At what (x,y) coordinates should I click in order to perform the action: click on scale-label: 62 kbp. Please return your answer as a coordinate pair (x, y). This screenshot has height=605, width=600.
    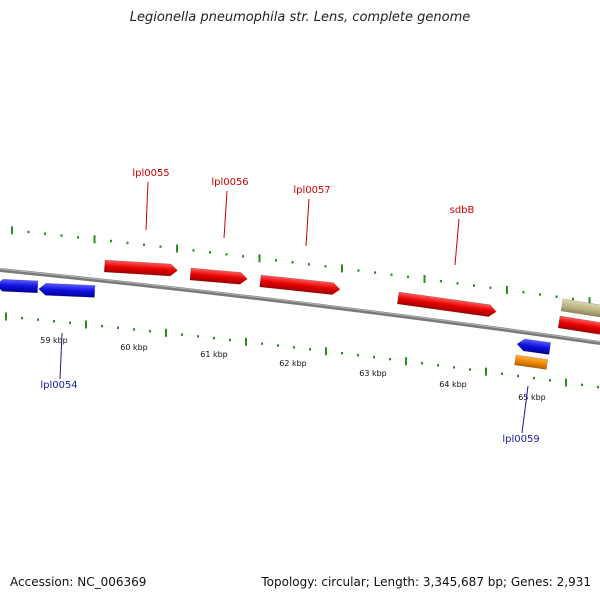
    Looking at the image, I should click on (293, 363).